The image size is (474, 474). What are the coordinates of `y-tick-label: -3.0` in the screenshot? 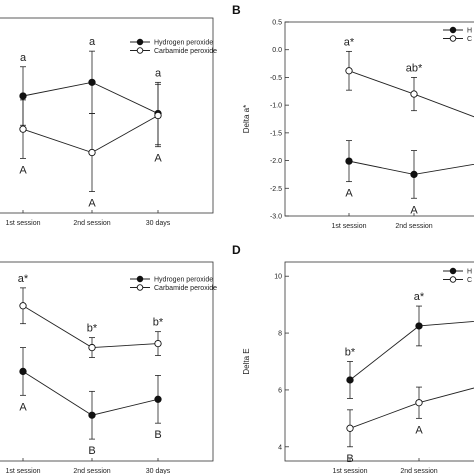 It's located at (276, 217).